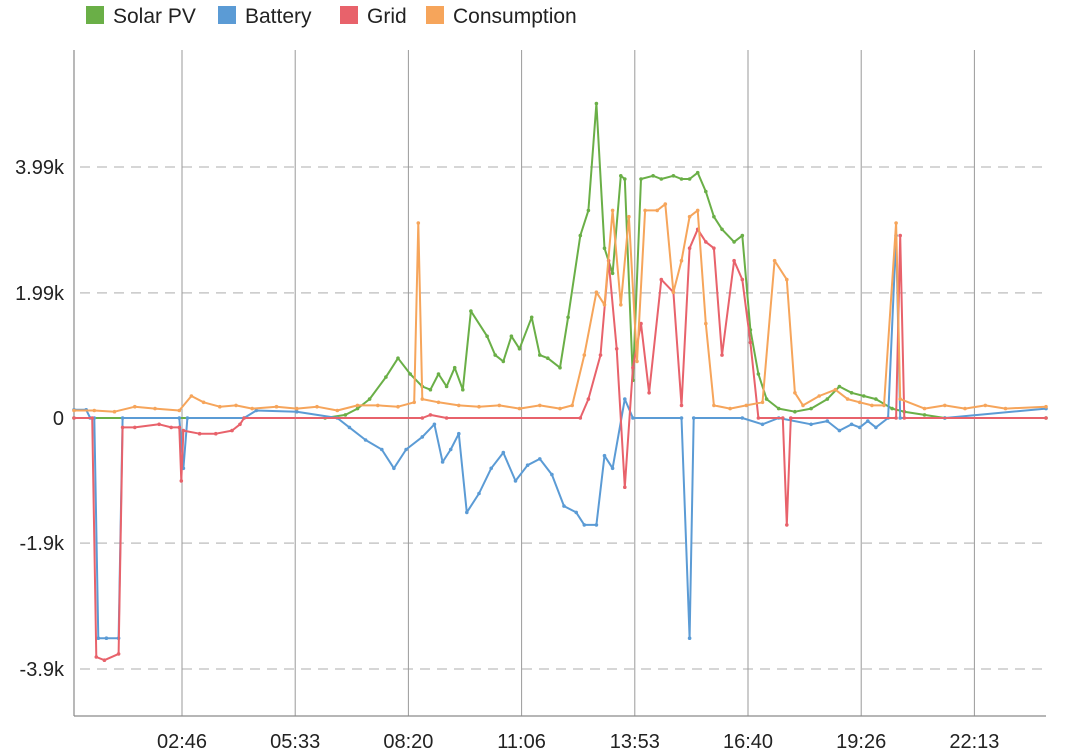 The width and height of the screenshot is (1080, 756). What do you see at coordinates (278, 16) in the screenshot?
I see `legend-label: Battery` at bounding box center [278, 16].